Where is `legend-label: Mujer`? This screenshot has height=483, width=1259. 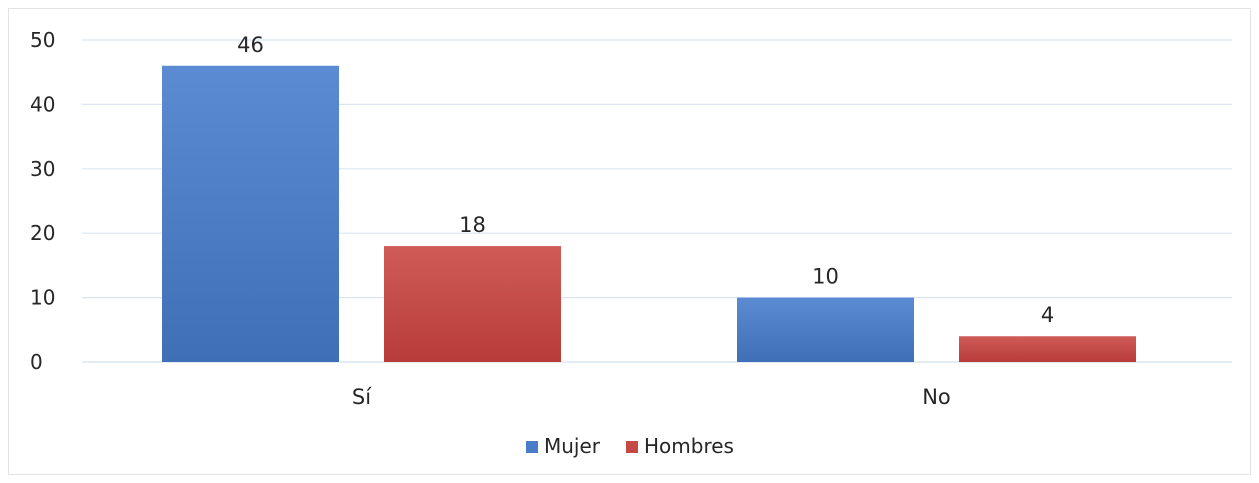 legend-label: Mujer is located at coordinates (572, 446).